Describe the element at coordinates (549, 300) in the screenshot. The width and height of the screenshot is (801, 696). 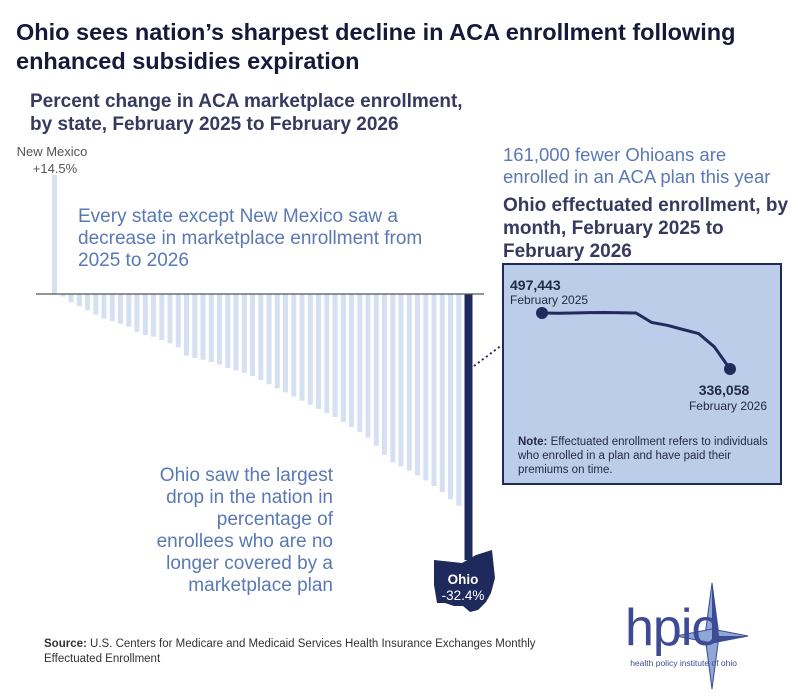
I see `start-date-label: February 2025` at that location.